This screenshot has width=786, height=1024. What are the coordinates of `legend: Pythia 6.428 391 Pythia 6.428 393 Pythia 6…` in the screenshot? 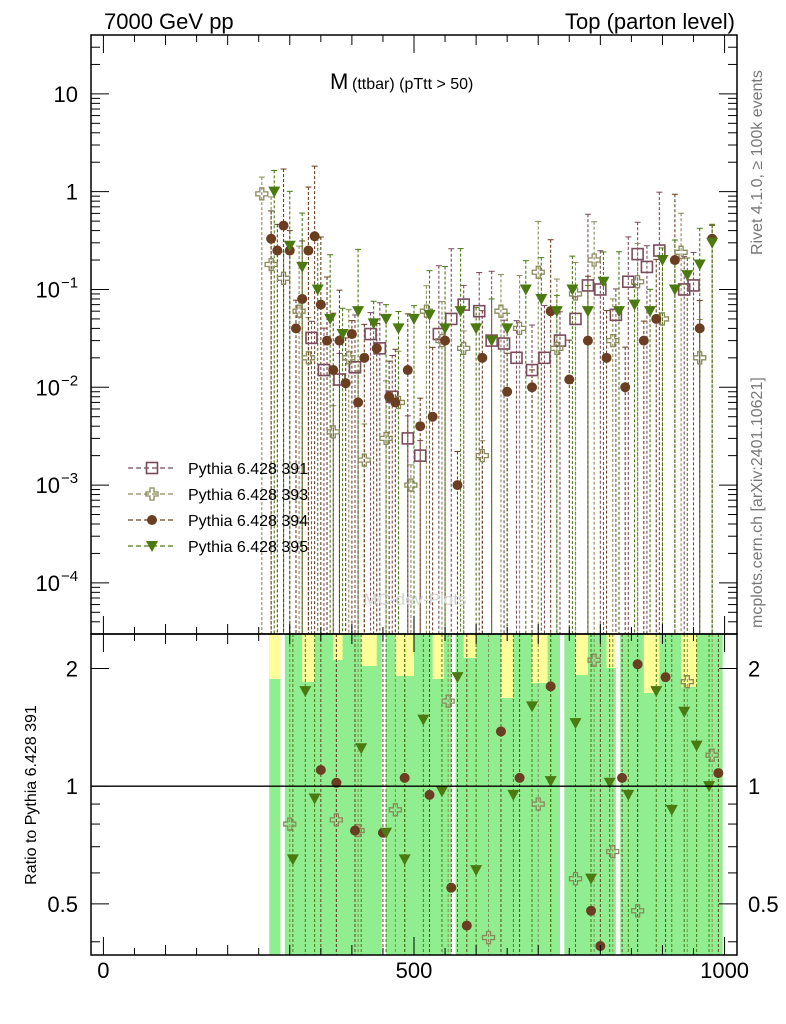 It's located at (218, 508).